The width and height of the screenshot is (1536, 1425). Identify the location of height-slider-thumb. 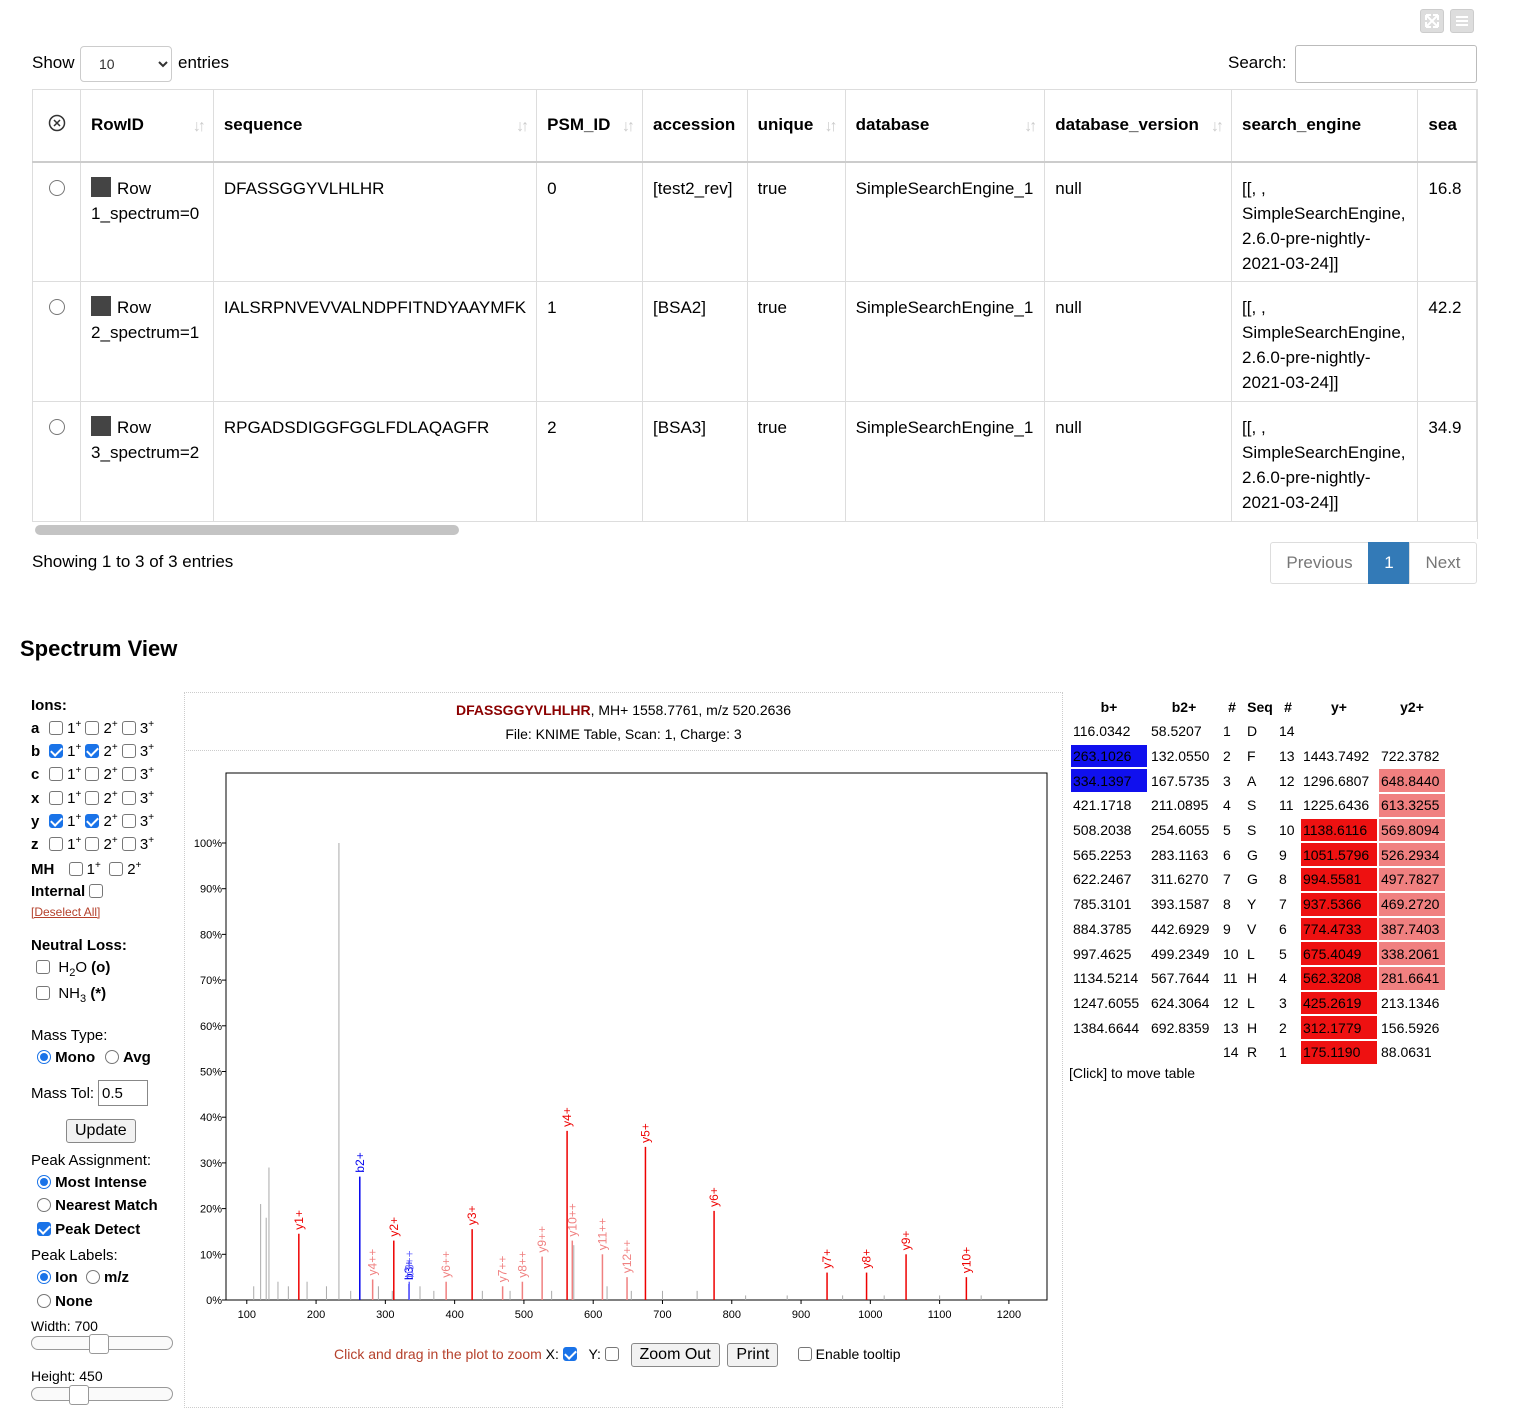
(78, 1395).